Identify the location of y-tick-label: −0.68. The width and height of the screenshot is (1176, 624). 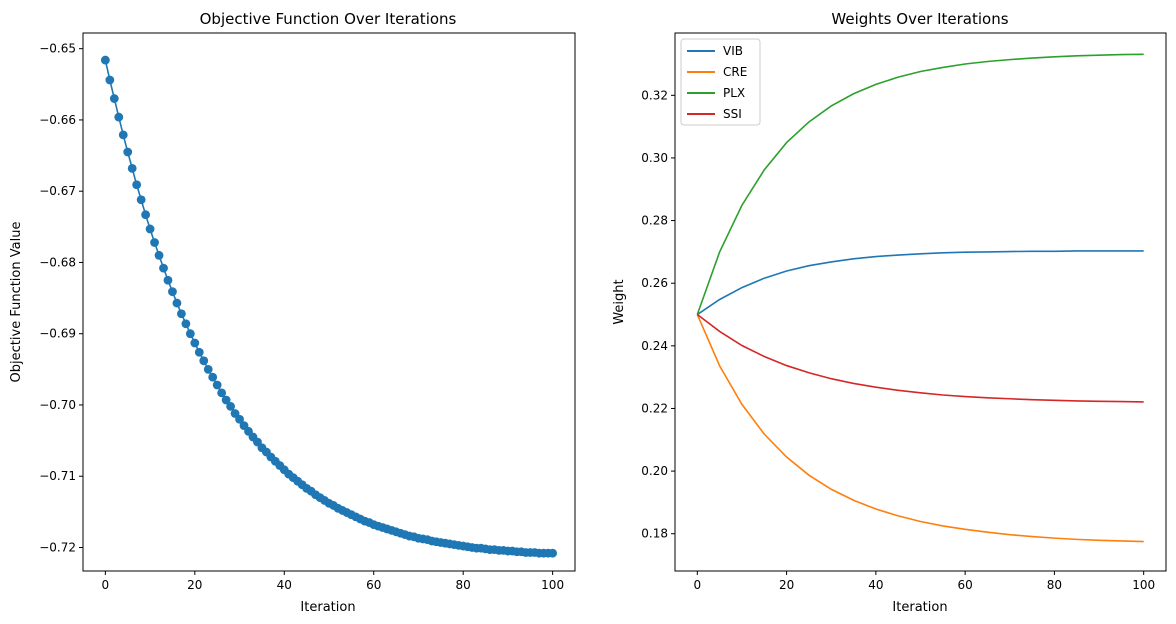
(57, 262).